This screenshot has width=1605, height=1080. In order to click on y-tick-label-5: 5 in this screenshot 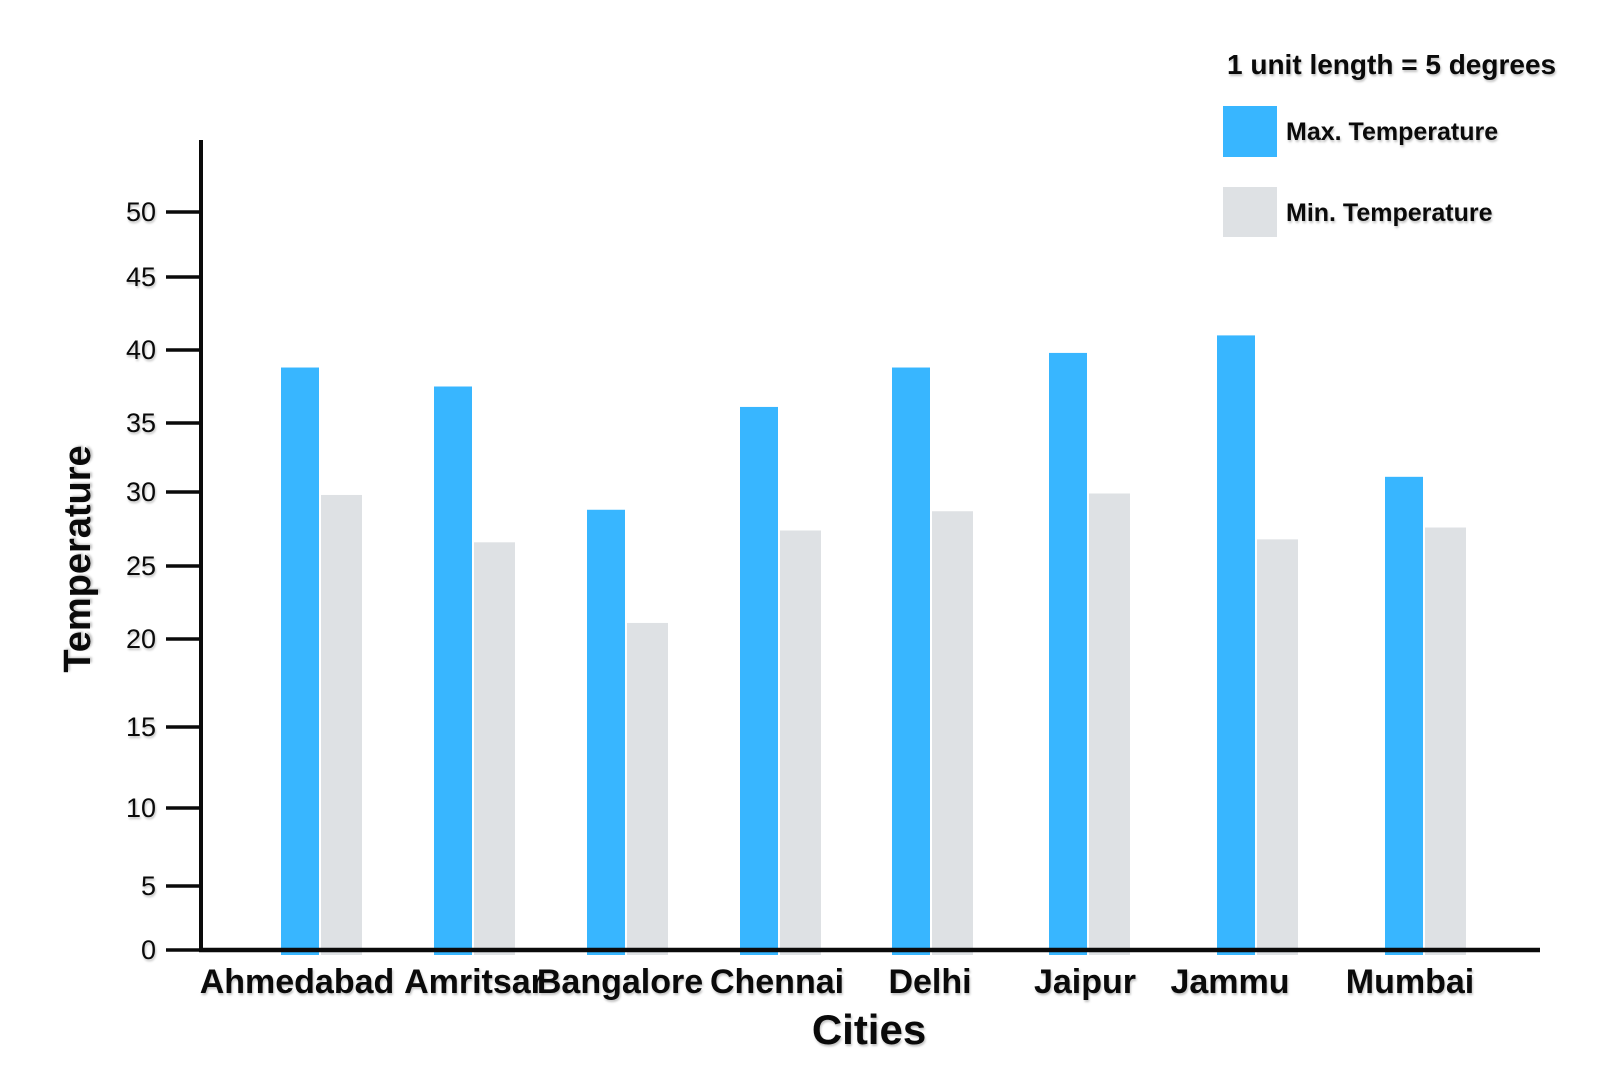, I will do `click(148, 886)`.